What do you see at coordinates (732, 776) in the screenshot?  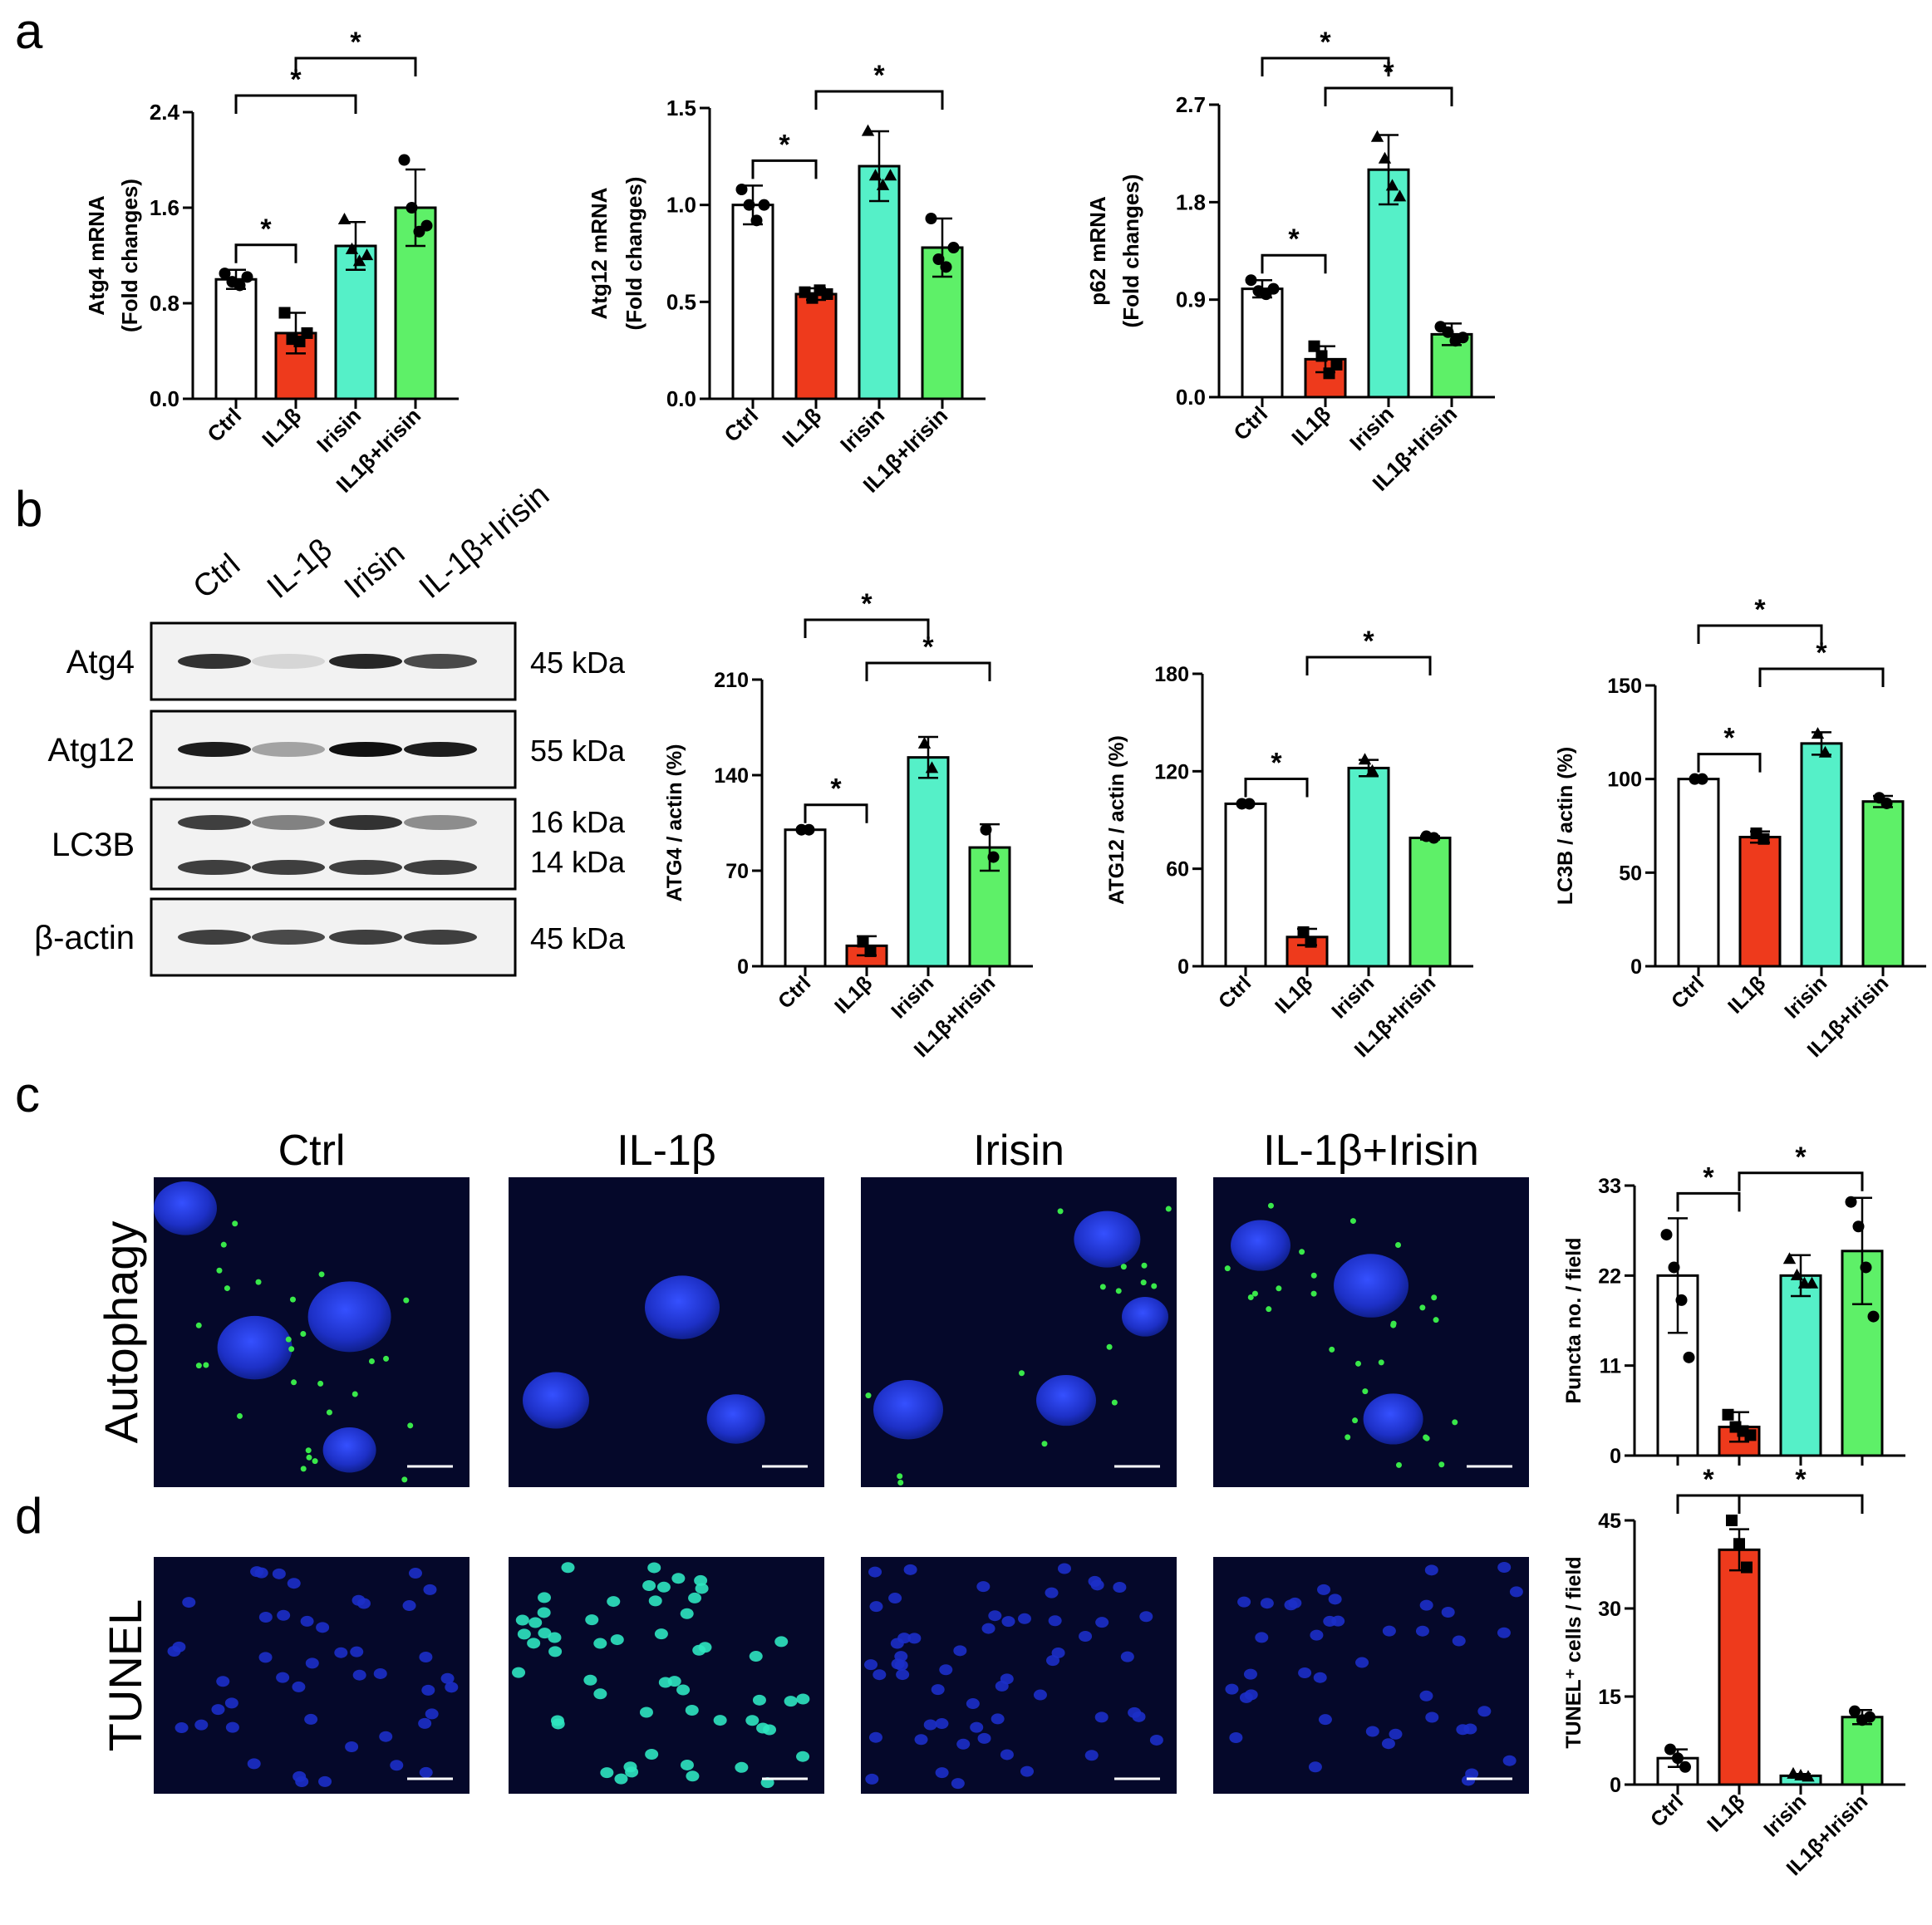 I see `y-tick-label: 140` at bounding box center [732, 776].